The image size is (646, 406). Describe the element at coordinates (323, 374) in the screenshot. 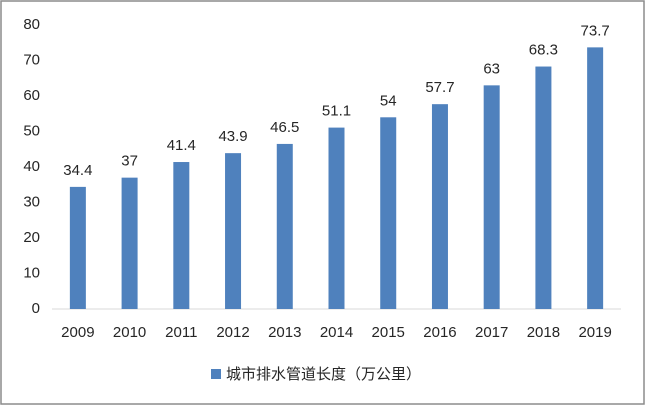

I see `legend-label: 城市排水管道长度（万公里）` at that location.